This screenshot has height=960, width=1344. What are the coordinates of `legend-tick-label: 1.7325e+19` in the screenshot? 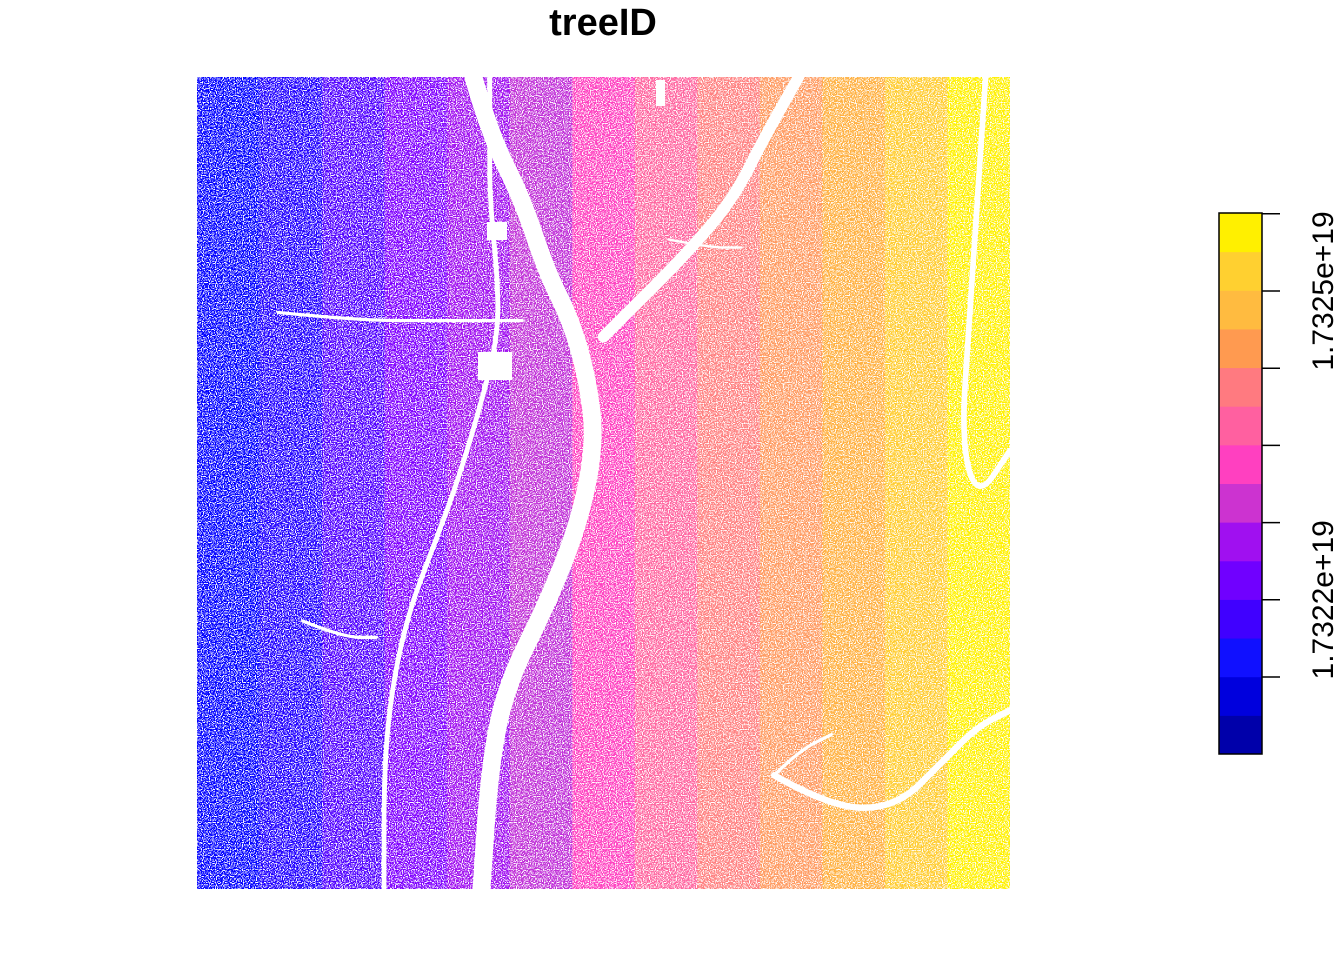 It's located at (1323, 290).